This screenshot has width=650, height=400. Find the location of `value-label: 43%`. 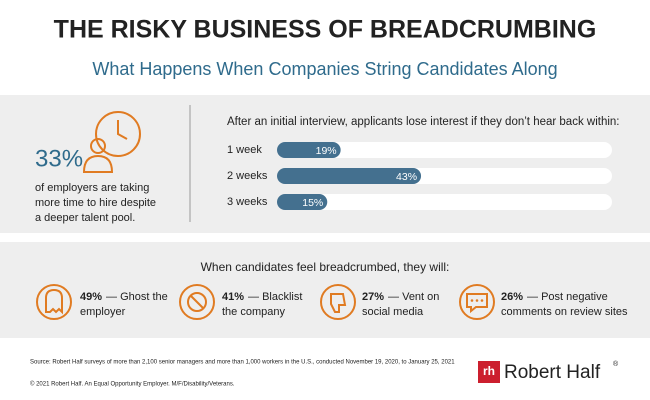

value-label: 43% is located at coordinates (406, 177).